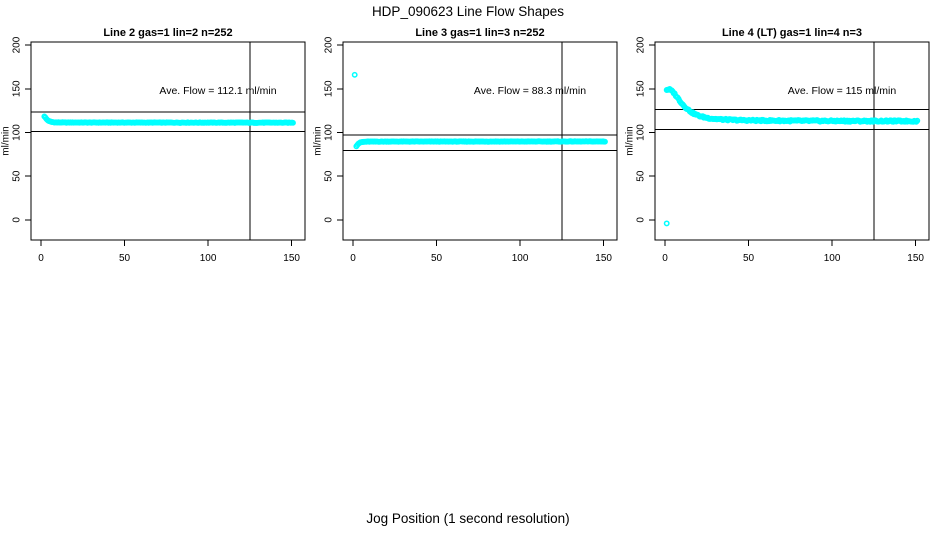 The width and height of the screenshot is (936, 540). Describe the element at coordinates (468, 518) in the screenshot. I see `x-axis-label: Jog Position (1 second resolution)` at that location.